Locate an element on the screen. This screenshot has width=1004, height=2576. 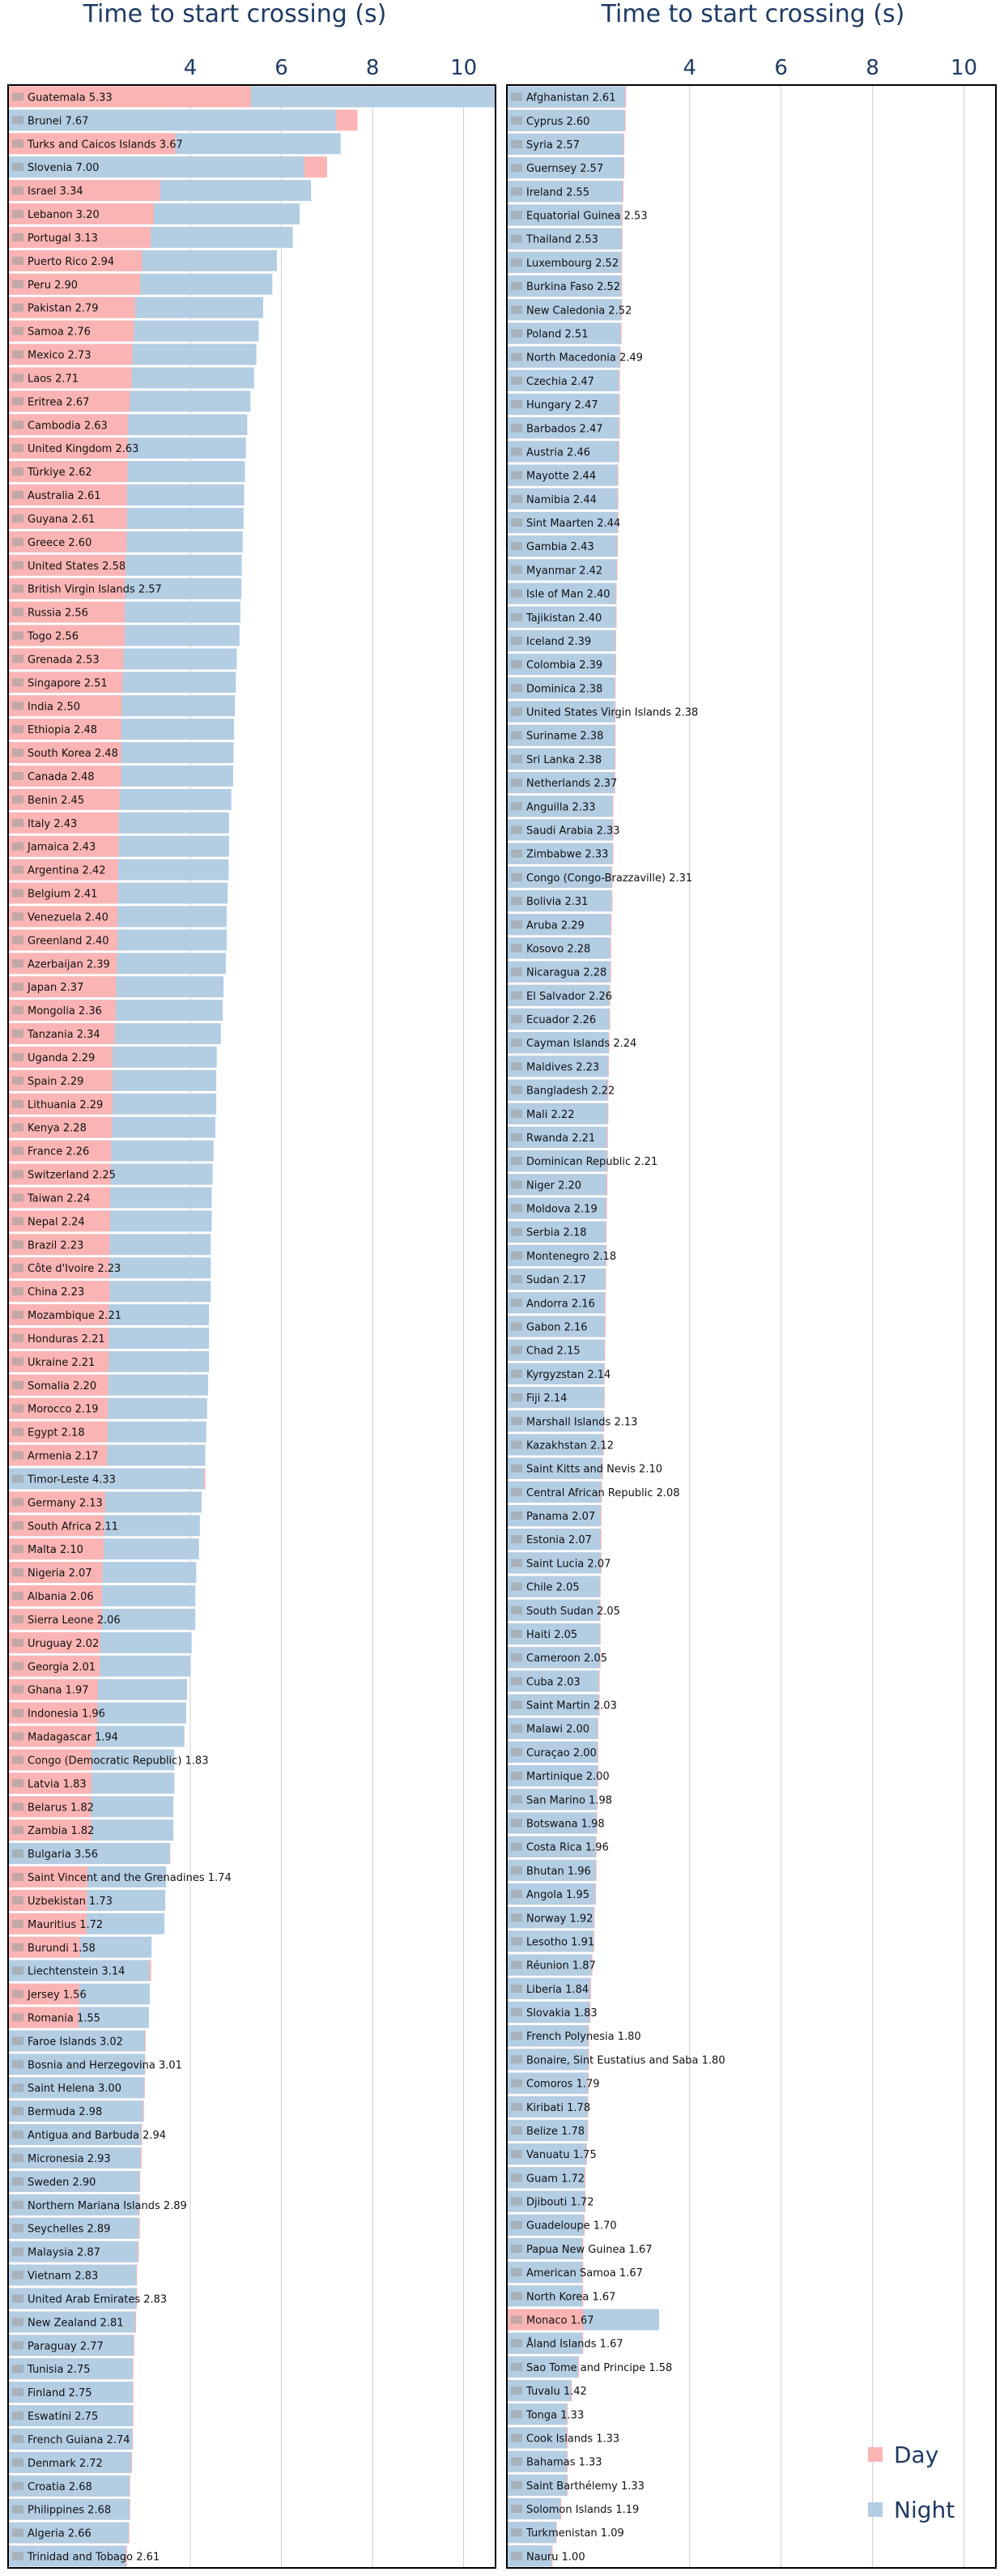
left-bar-label: Argentina 2.42 is located at coordinates (67, 871).